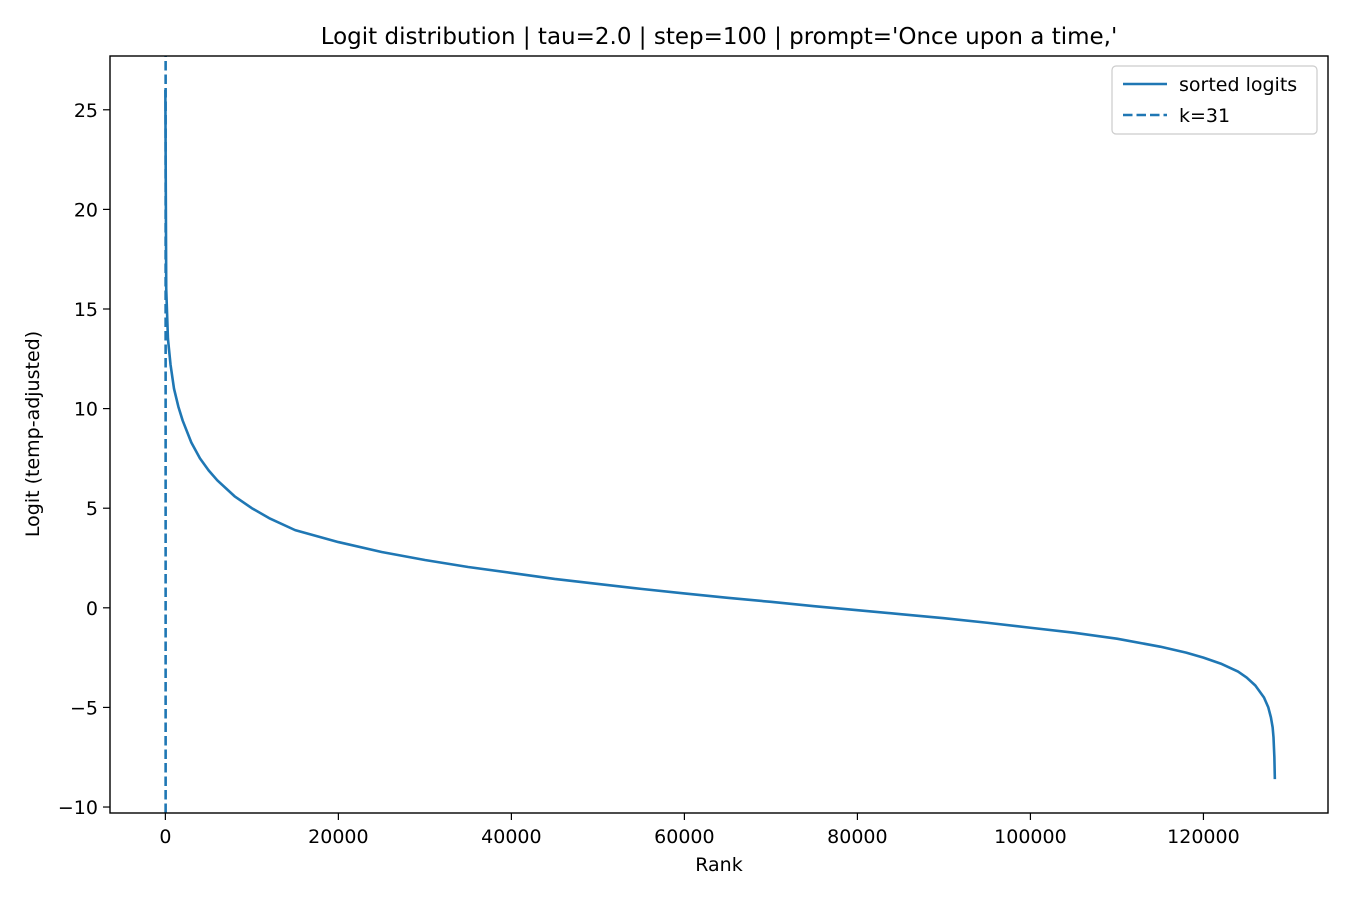  I want to click on x-tick-label: 80000, so click(857, 837).